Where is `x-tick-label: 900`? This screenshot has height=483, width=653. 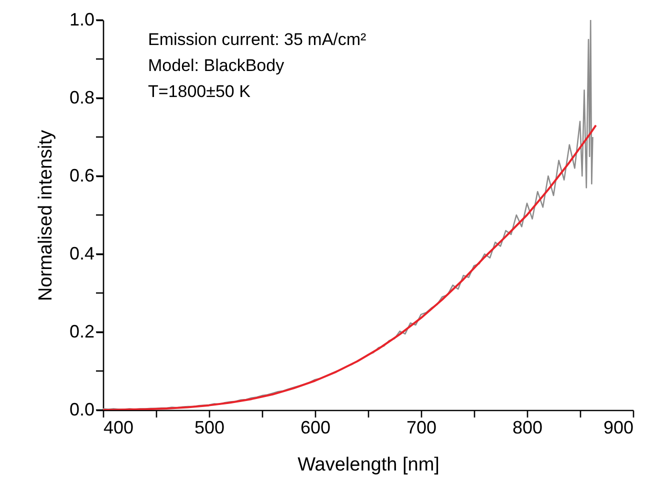 x-tick-label: 900 is located at coordinates (618, 428).